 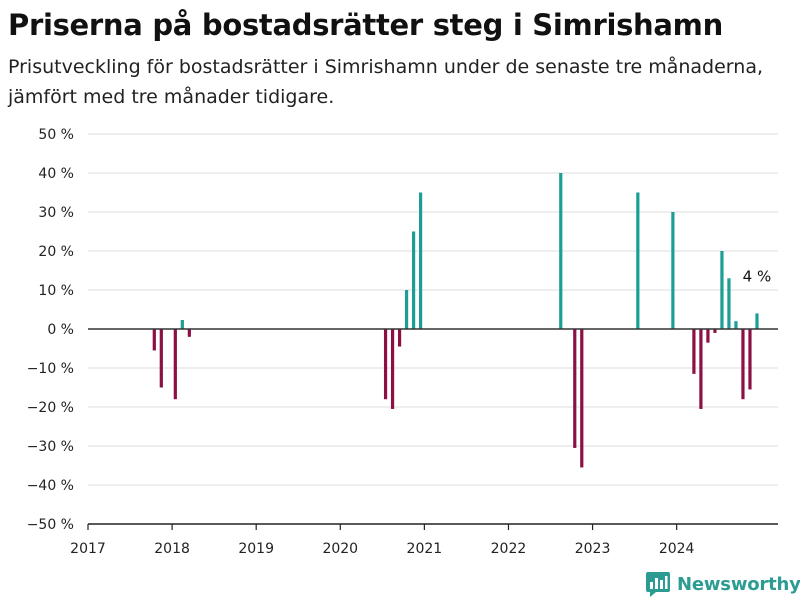 I want to click on annotations: 4 %, so click(x=757, y=276).